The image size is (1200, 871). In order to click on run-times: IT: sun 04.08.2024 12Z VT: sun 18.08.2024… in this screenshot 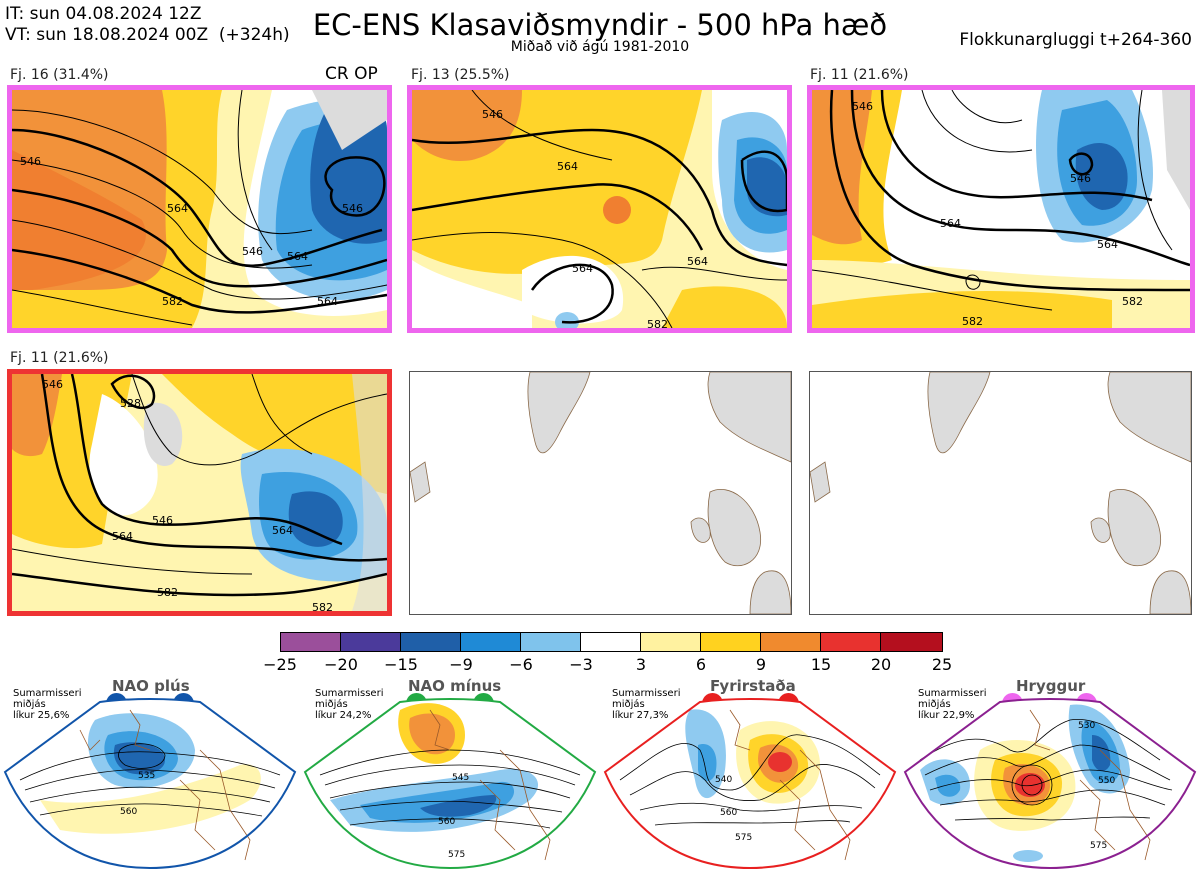, I will do `click(147, 25)`.